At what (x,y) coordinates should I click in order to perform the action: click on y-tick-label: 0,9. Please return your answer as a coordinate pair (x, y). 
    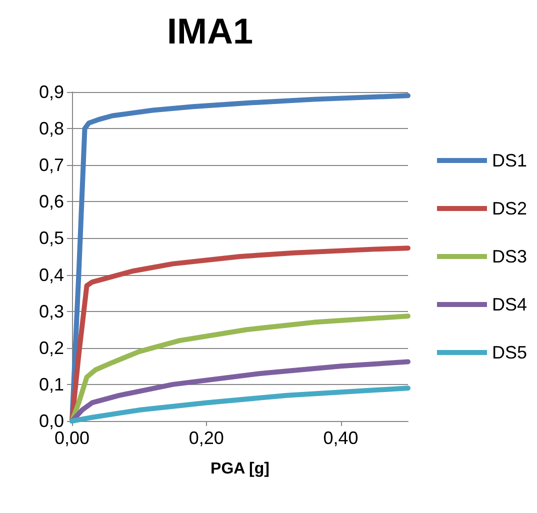
    Looking at the image, I should click on (51, 92).